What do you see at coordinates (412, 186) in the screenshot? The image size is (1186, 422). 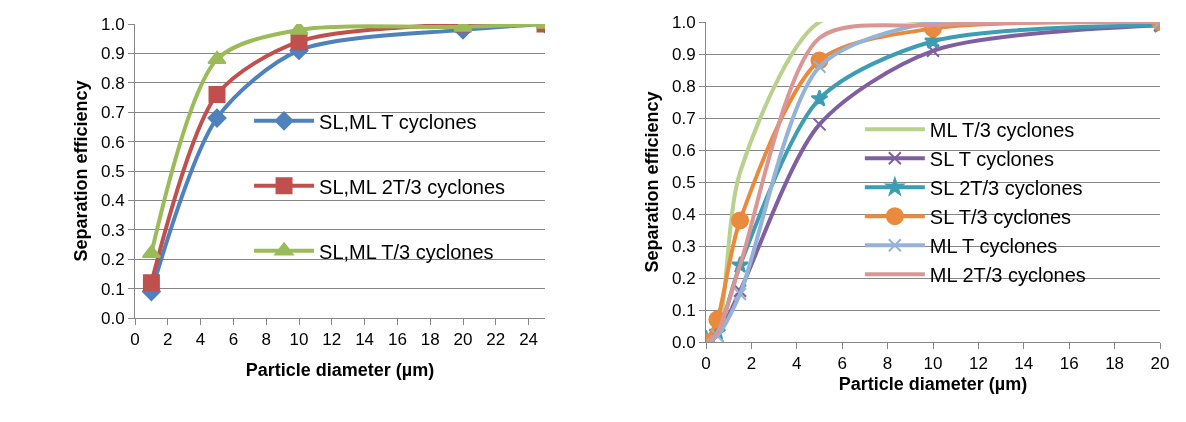 I see `legend-label: SL,ML 2T/3 cyclones` at bounding box center [412, 186].